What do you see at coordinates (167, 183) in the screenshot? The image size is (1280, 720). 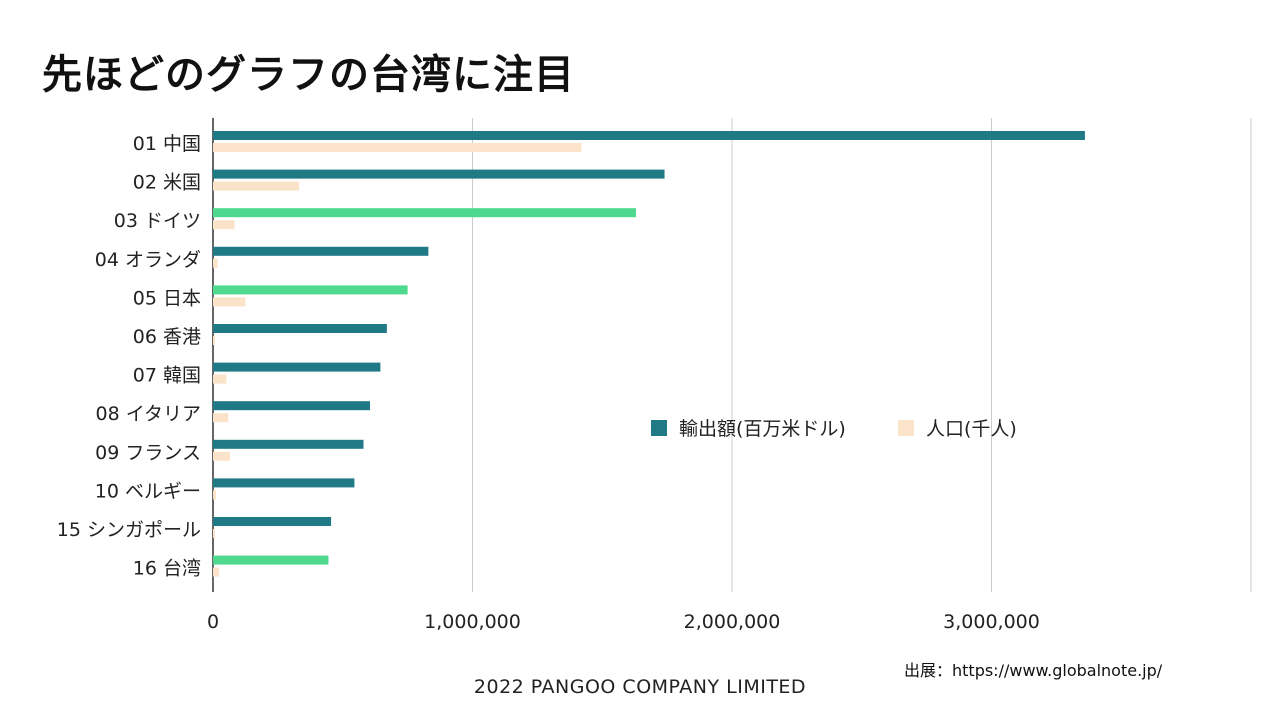 I see `category-label: 02 米国` at bounding box center [167, 183].